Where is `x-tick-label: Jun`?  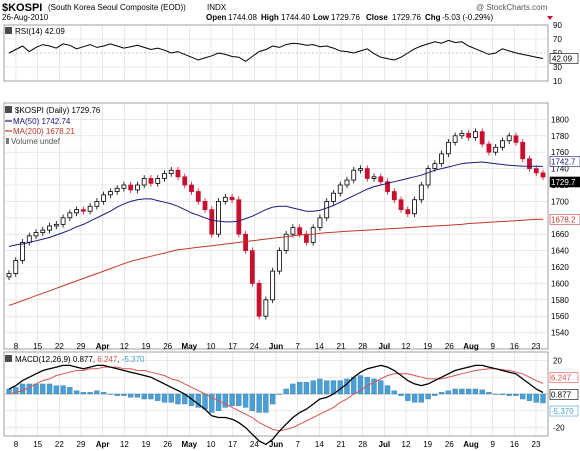
x-tick-label: Jun is located at coordinates (276, 444).